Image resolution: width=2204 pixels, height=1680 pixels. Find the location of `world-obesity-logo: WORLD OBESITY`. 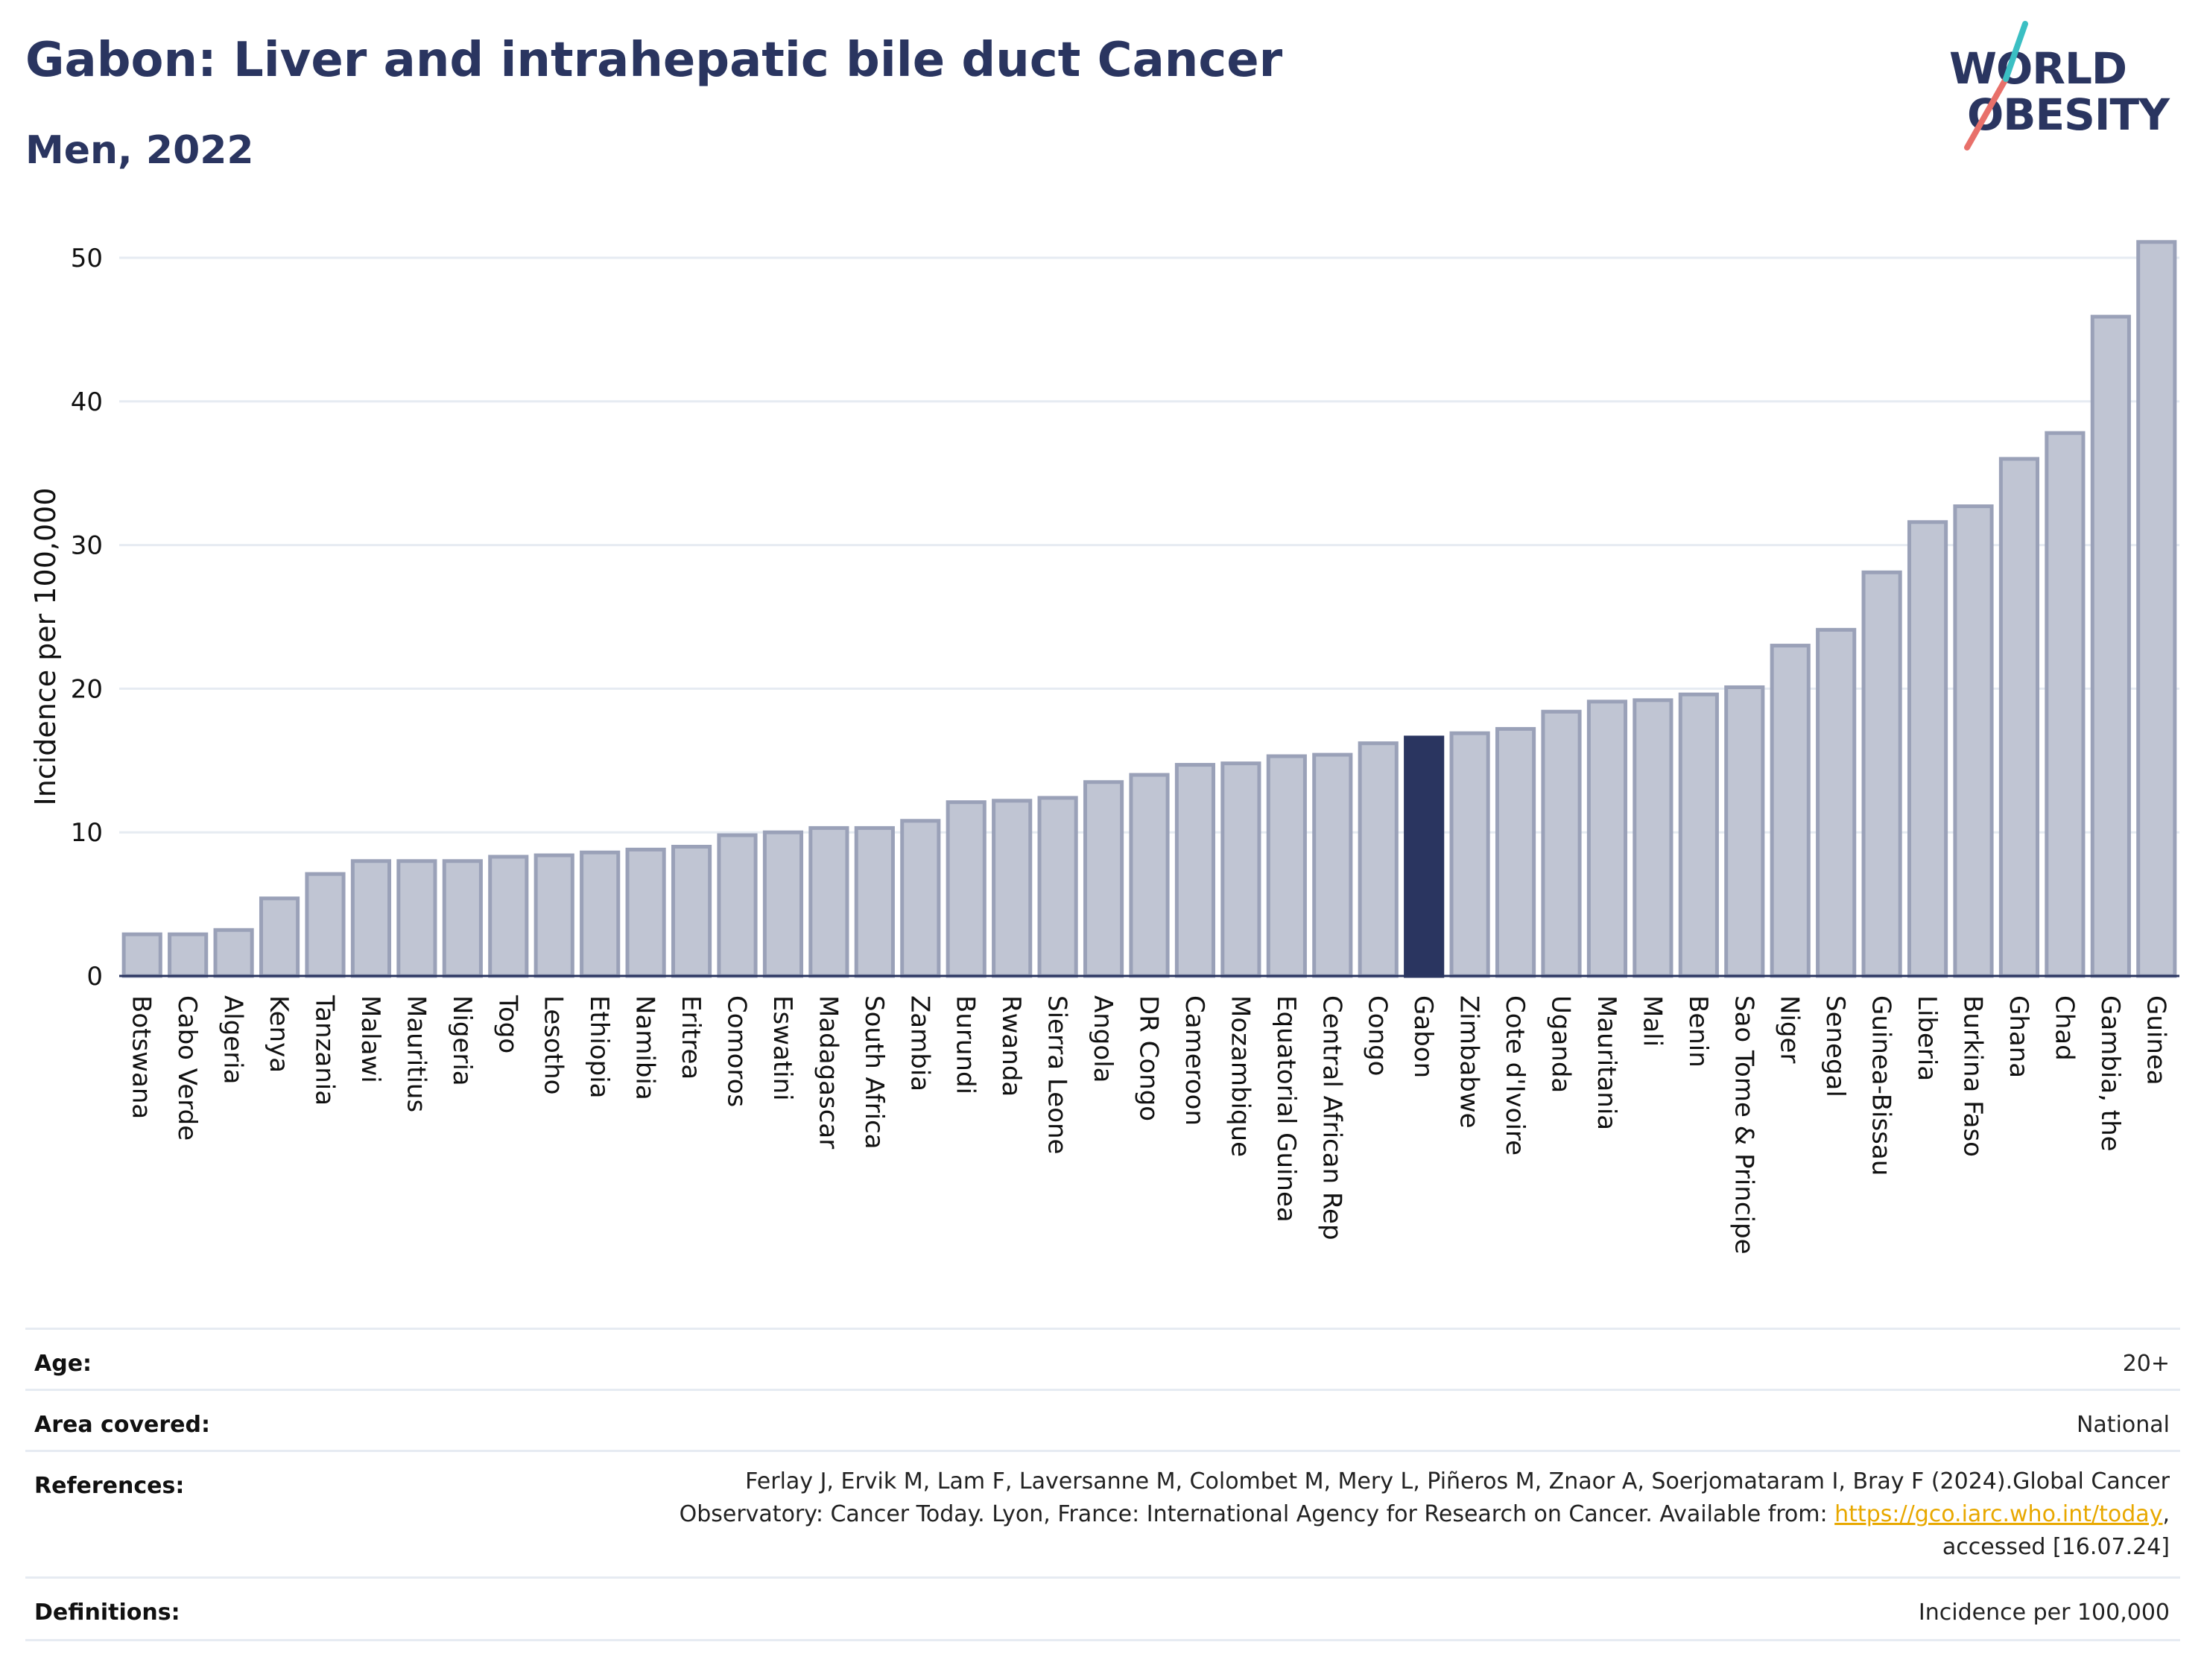

world-obesity-logo: WORLD OBESITY is located at coordinates (2064, 89).